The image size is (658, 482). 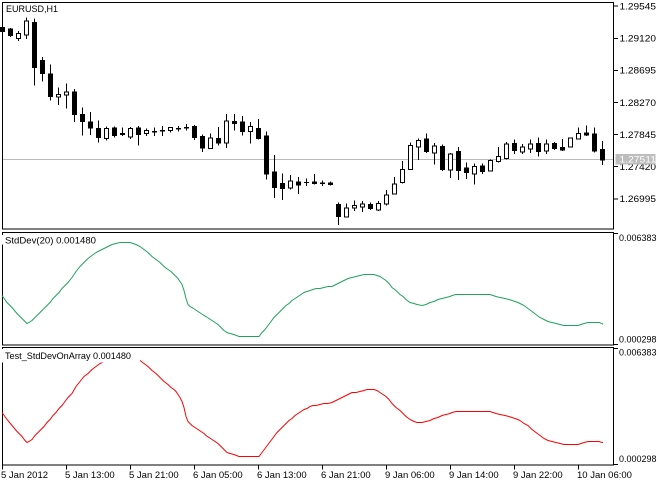 What do you see at coordinates (638, 7) in the screenshot?
I see `svg-text: 1.29545` at bounding box center [638, 7].